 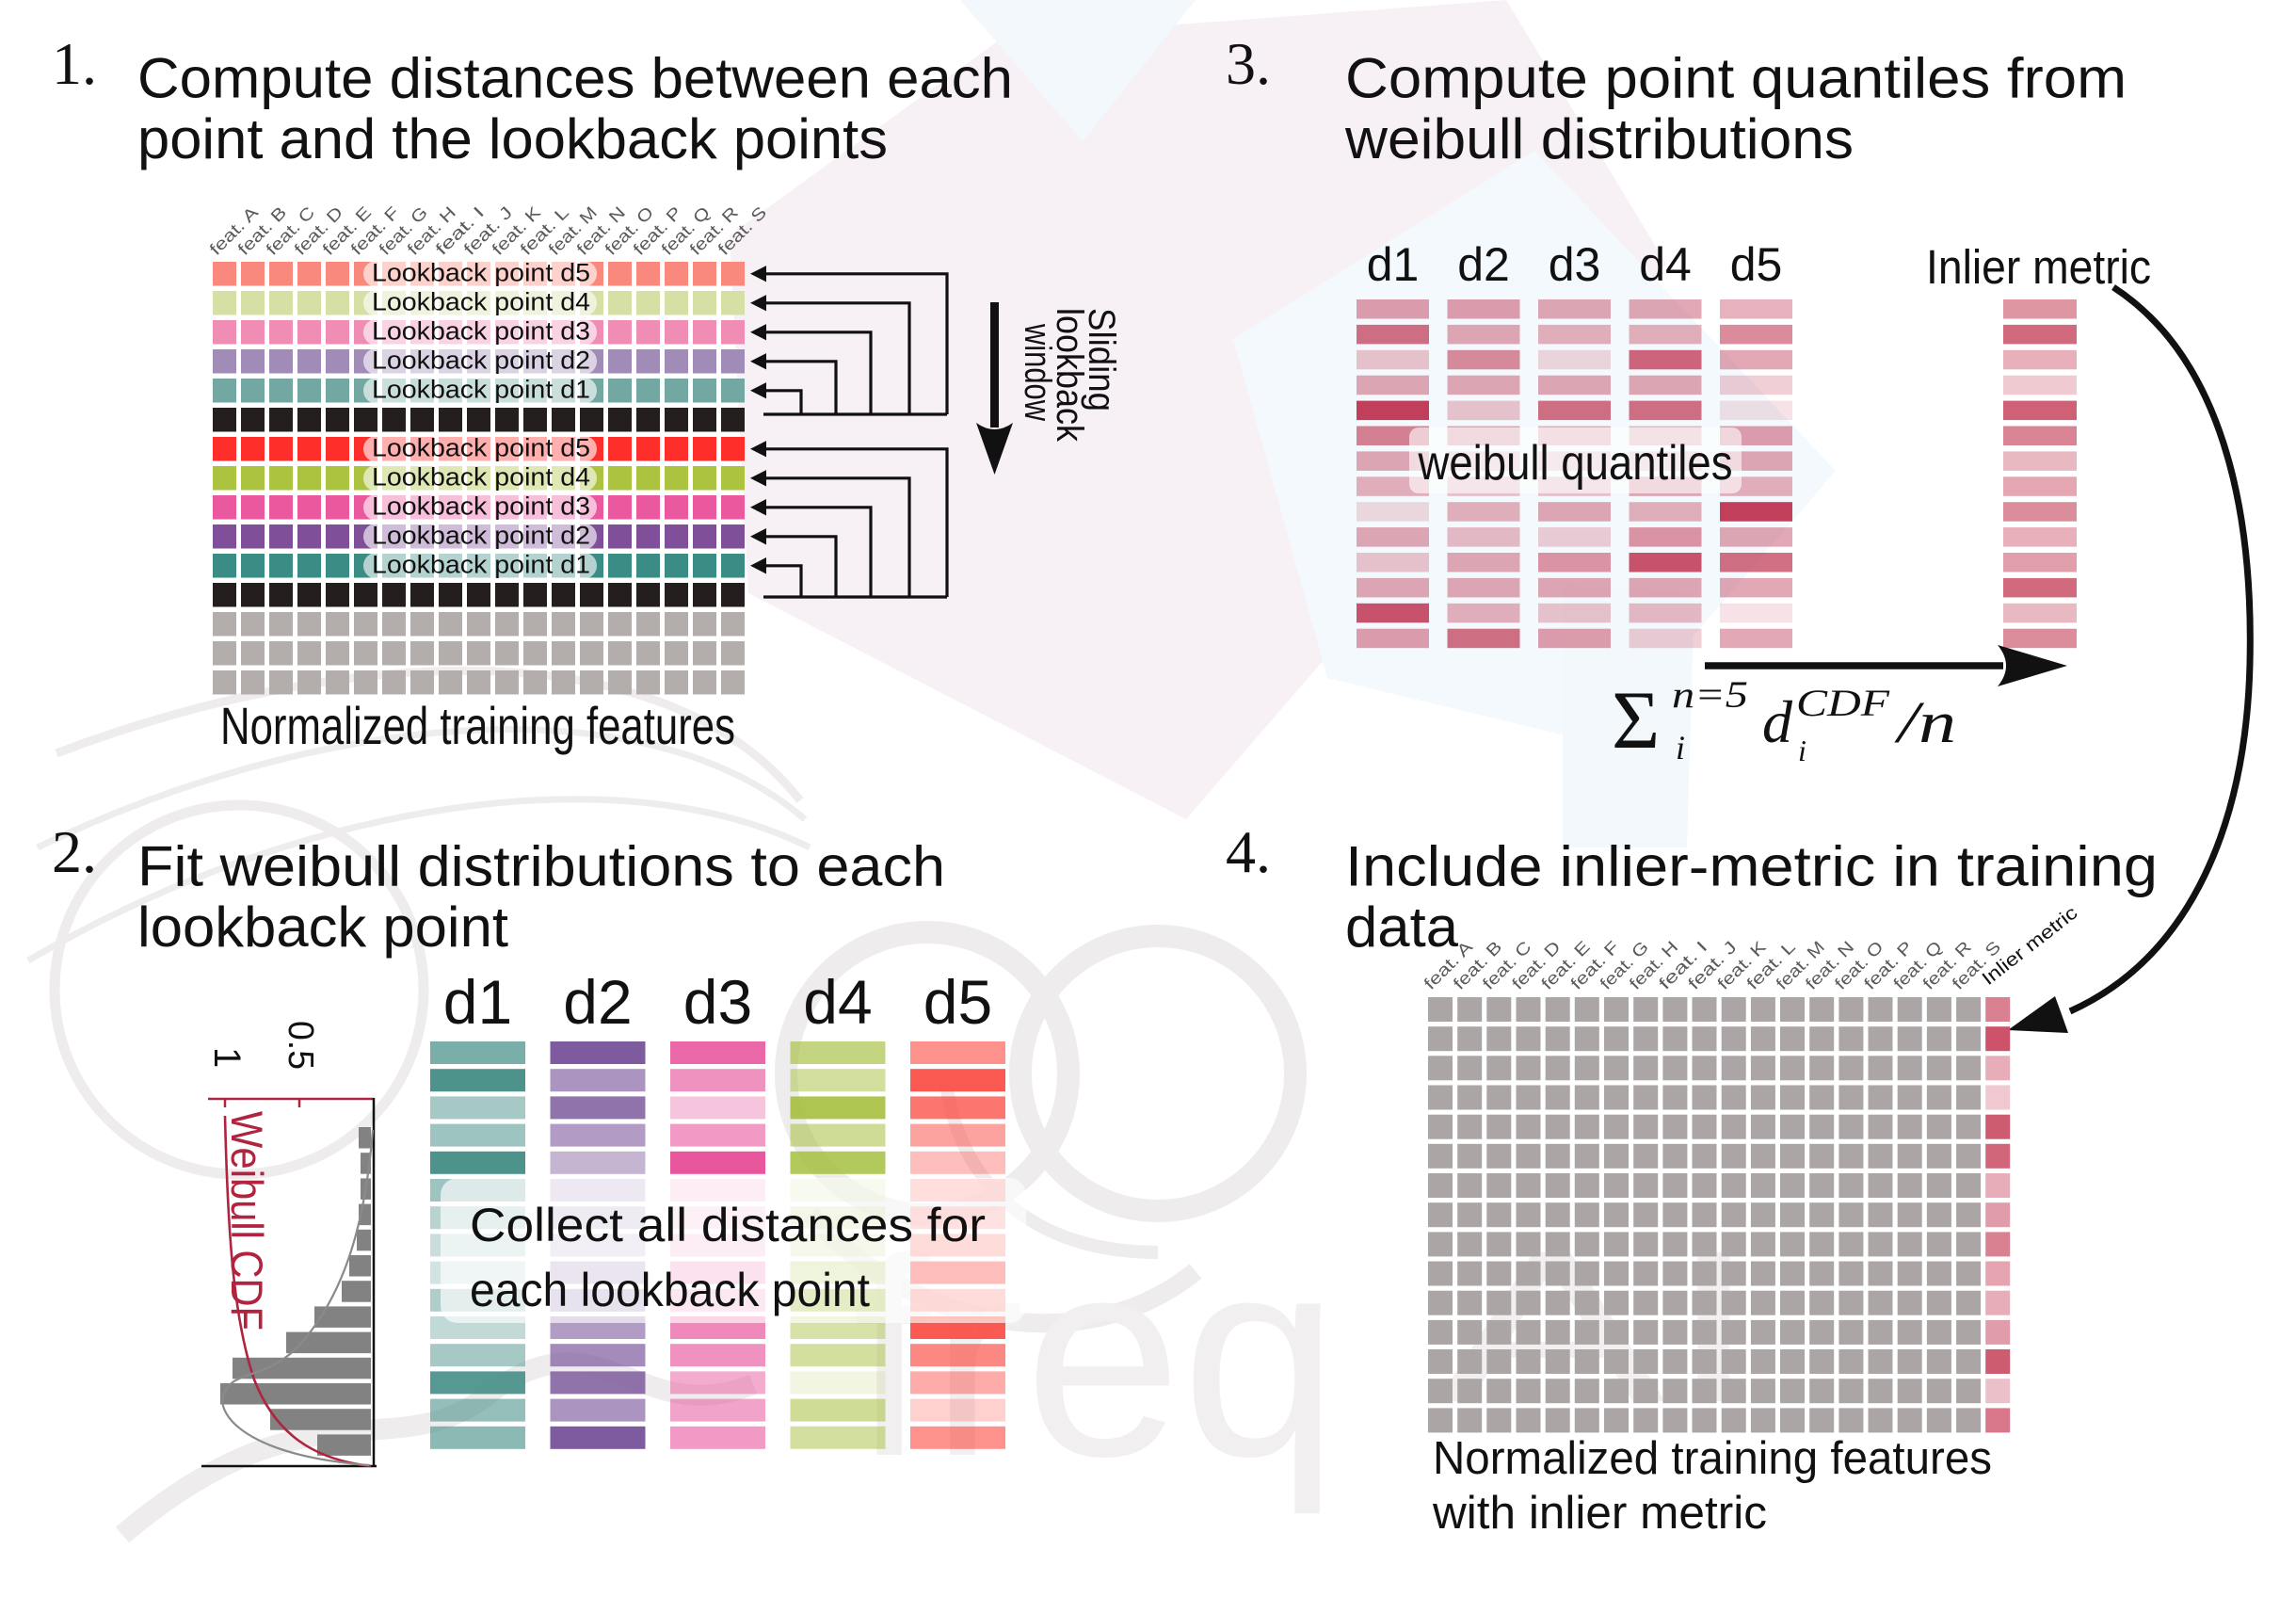 I want to click on svg-text: 1., so click(x=75, y=63).